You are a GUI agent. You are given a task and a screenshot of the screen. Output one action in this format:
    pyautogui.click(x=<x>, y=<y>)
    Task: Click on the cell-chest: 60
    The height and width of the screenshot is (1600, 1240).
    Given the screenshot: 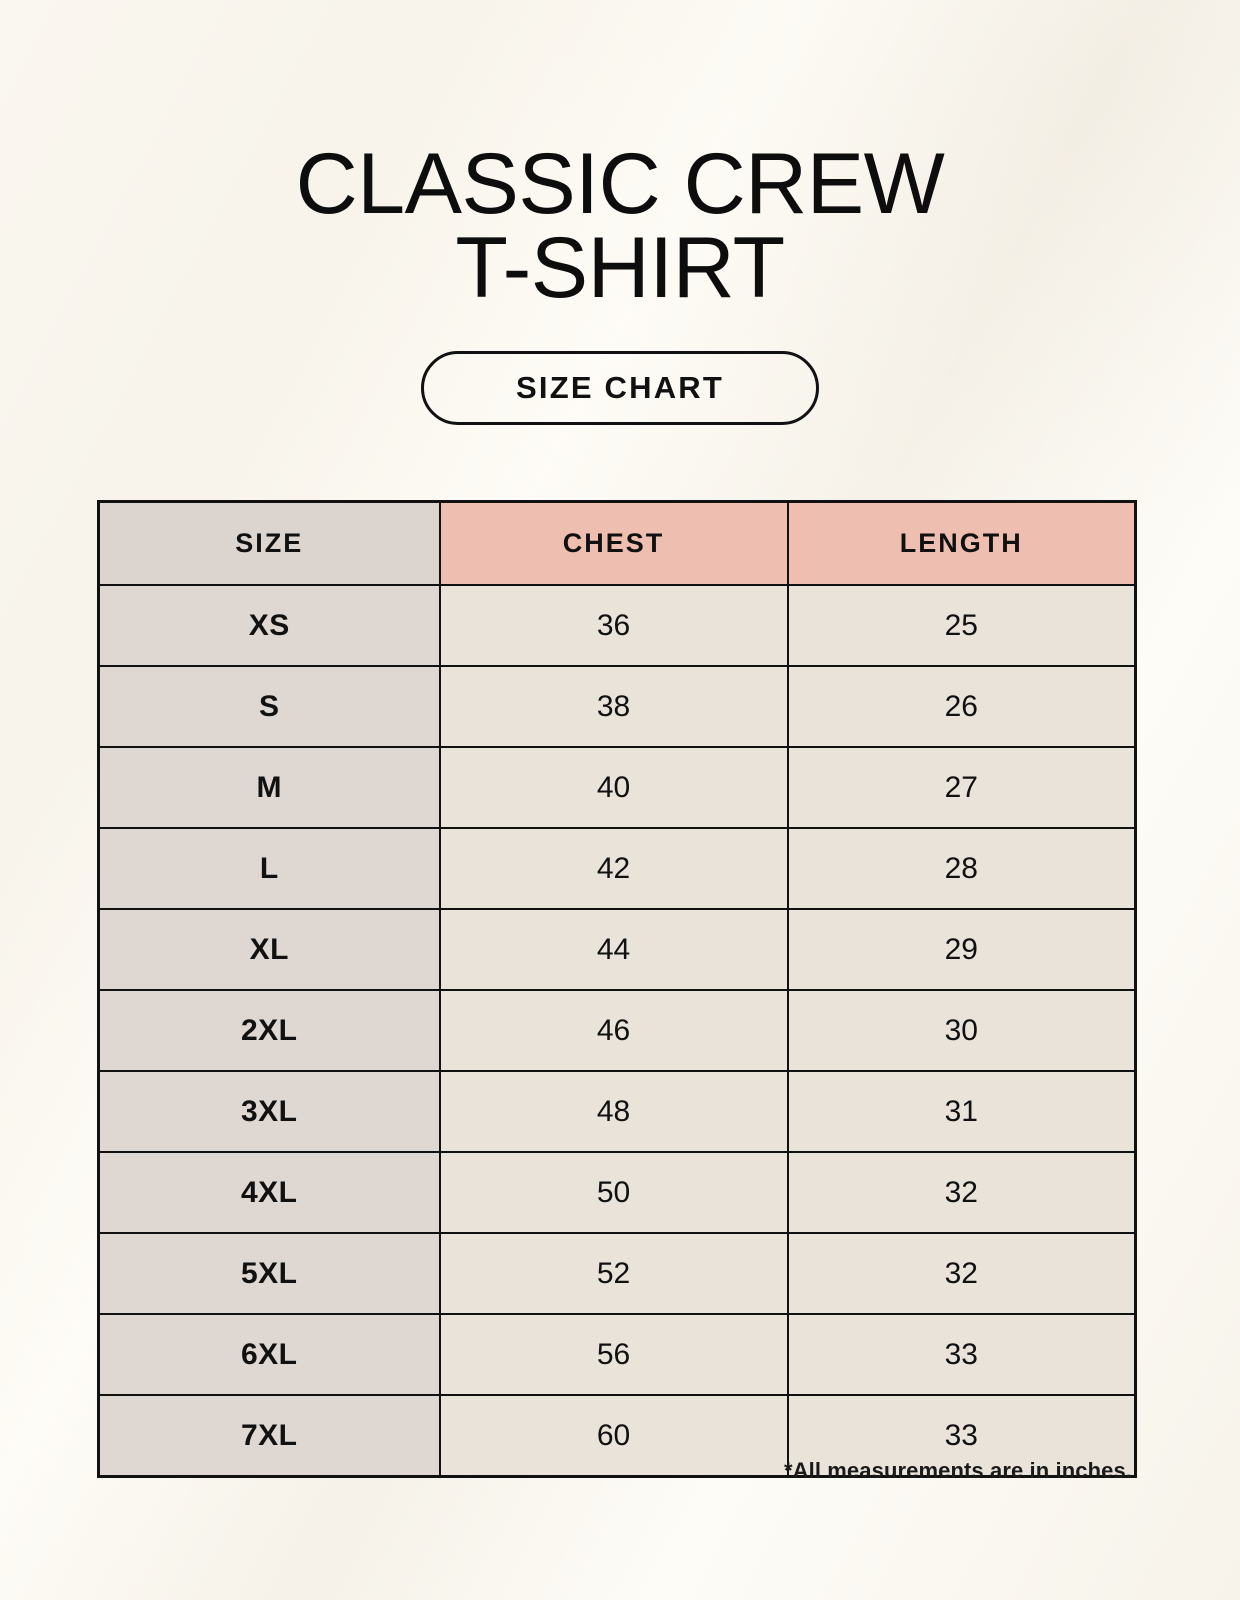 What is the action you would take?
    pyautogui.click(x=613, y=1436)
    